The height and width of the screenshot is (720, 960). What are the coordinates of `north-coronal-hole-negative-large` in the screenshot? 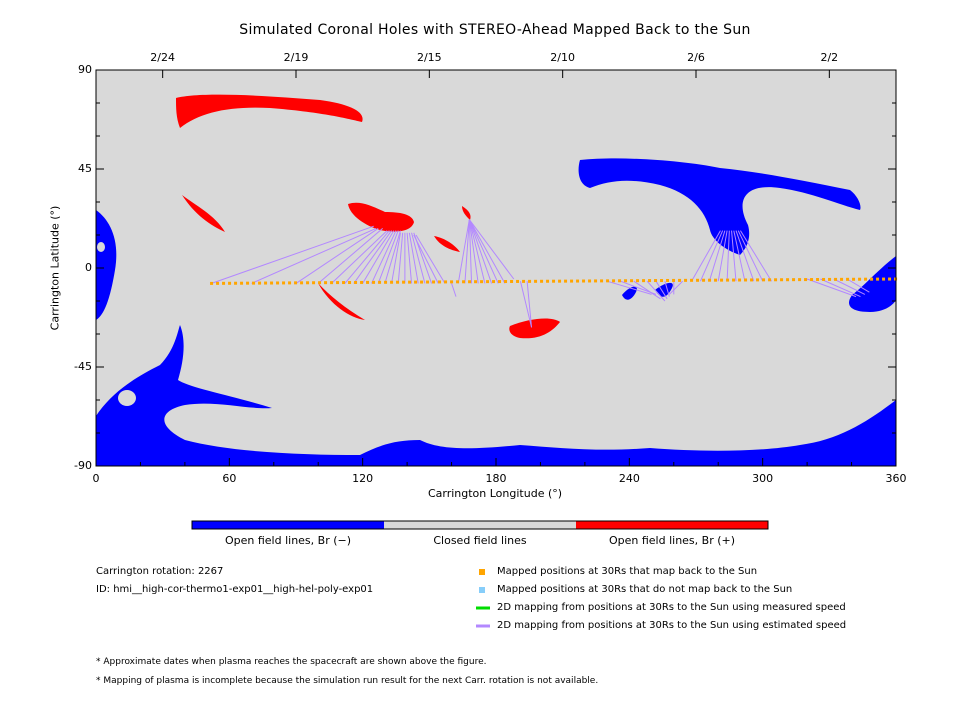 It's located at (719, 206).